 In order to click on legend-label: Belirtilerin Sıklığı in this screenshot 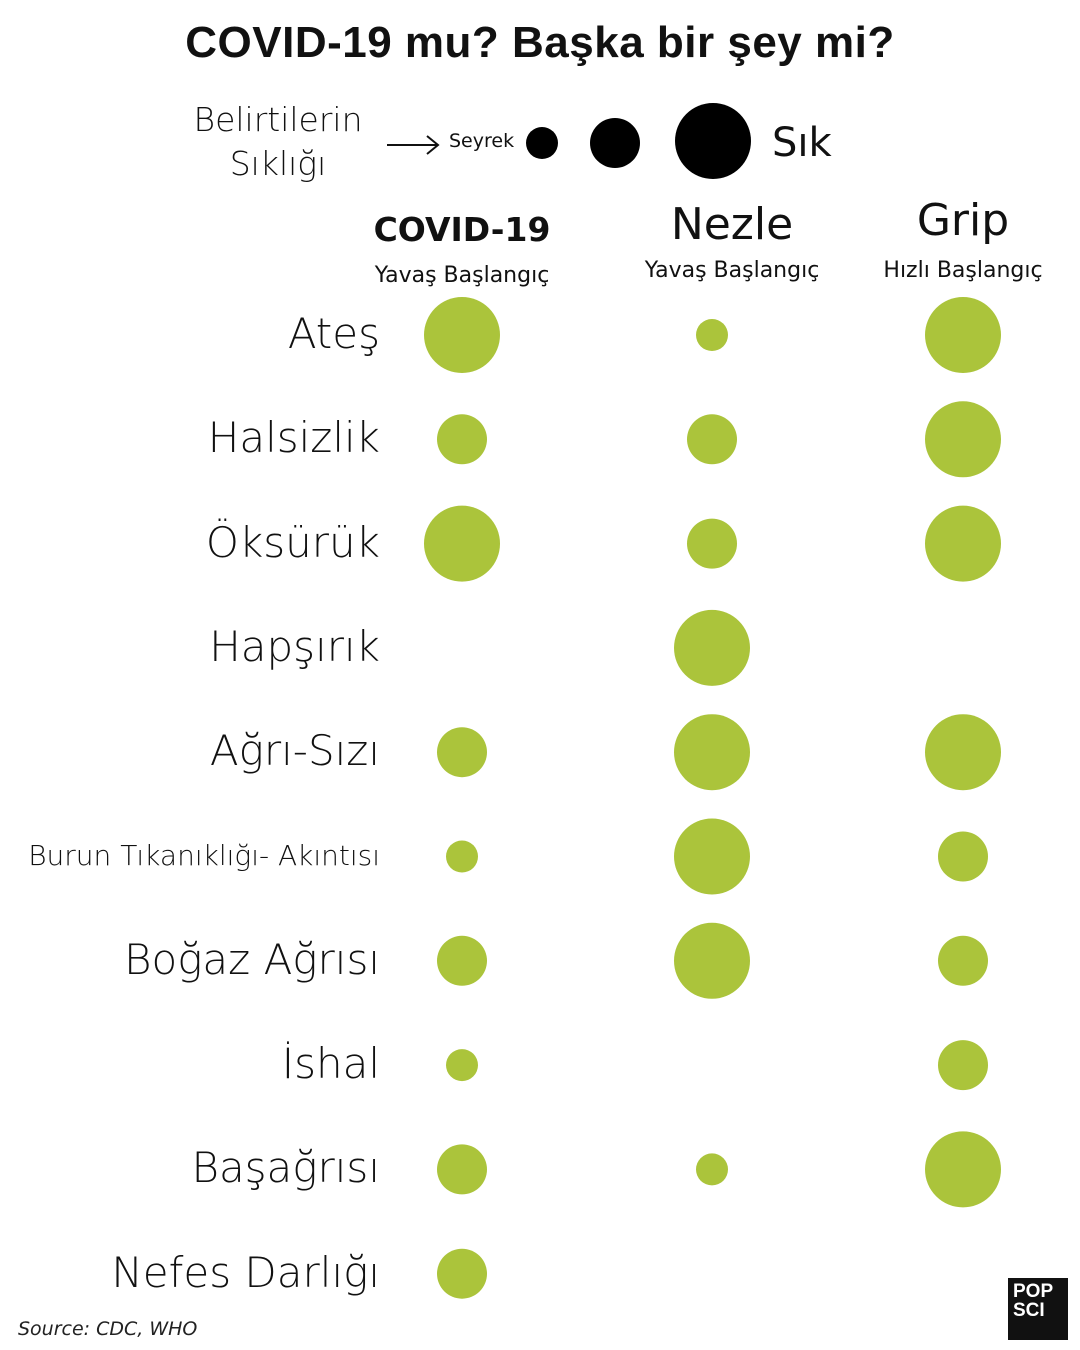, I will do `click(278, 142)`.